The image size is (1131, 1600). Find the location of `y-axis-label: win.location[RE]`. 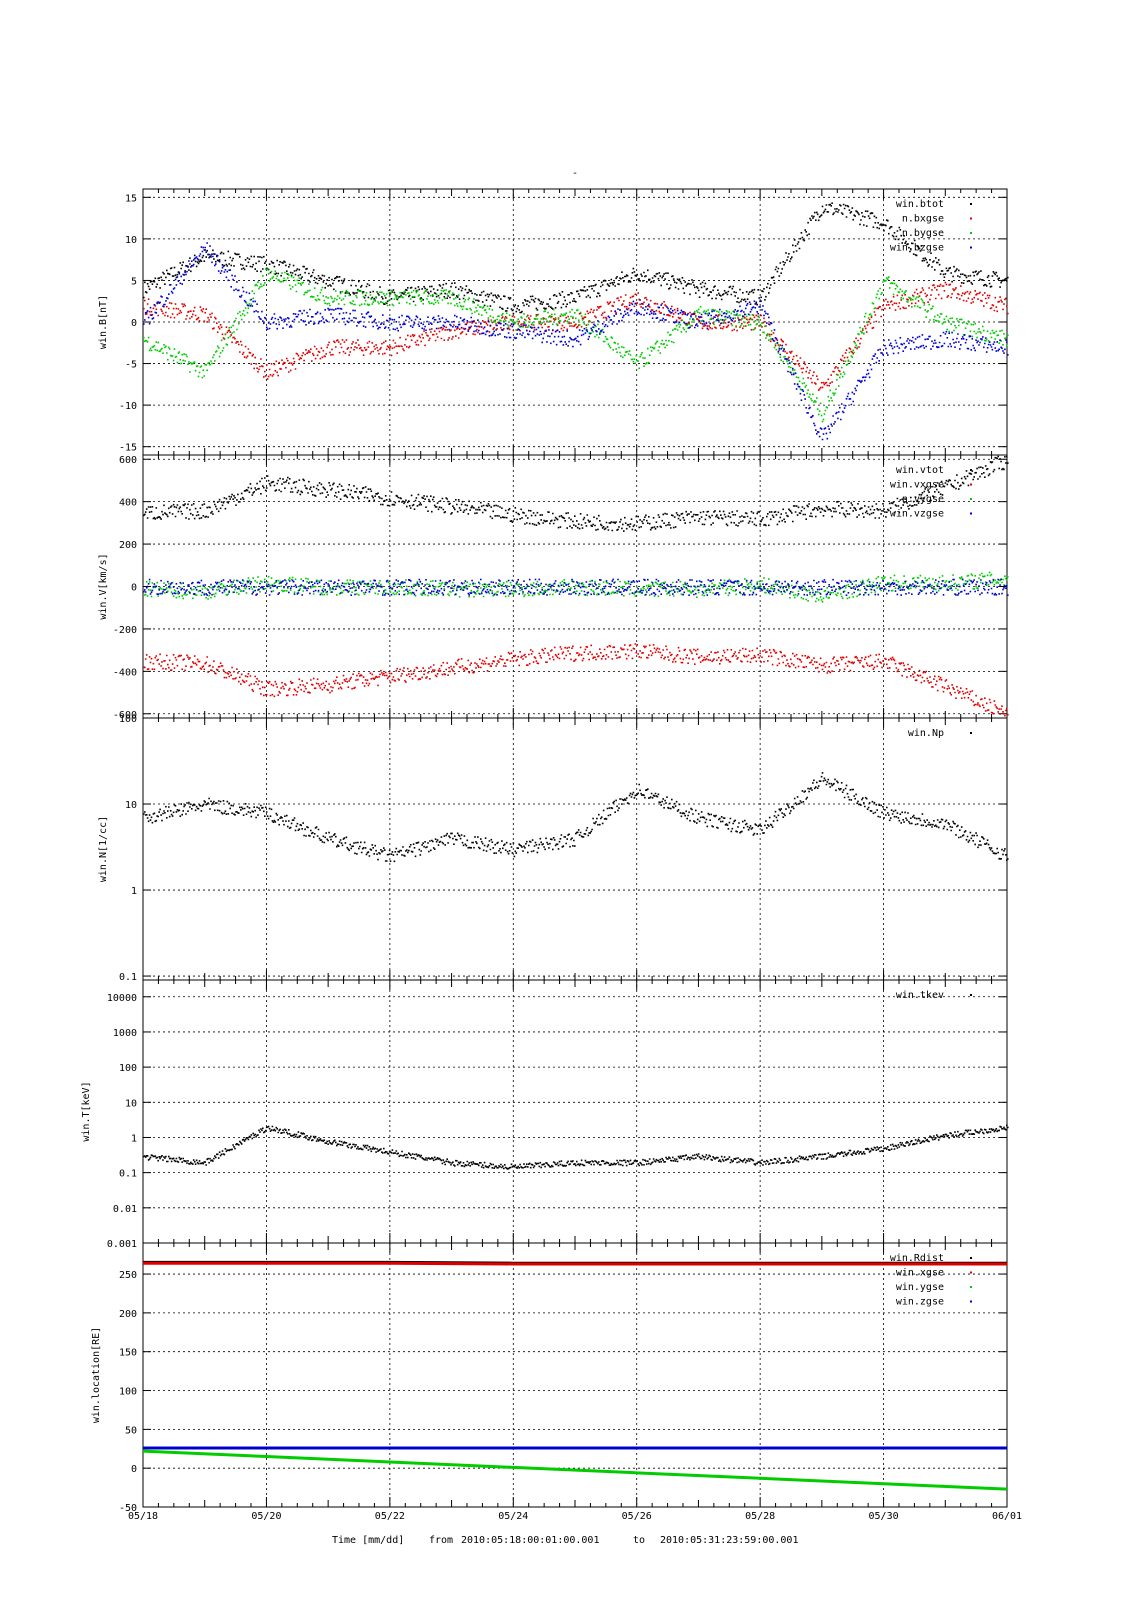

y-axis-label: win.location[RE] is located at coordinates (96, 1375).